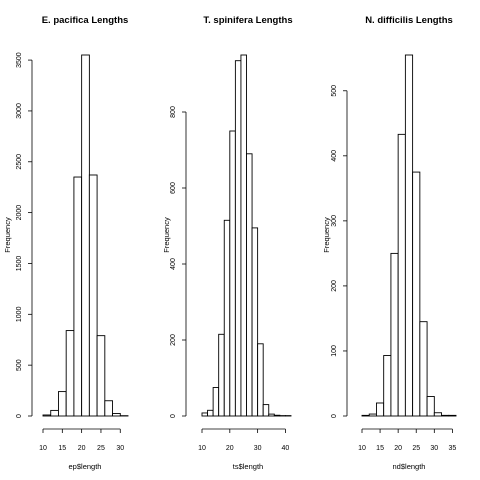 The width and height of the screenshot is (480, 480). I want to click on x-axis: 10 20 30 40, so click(244, 440).